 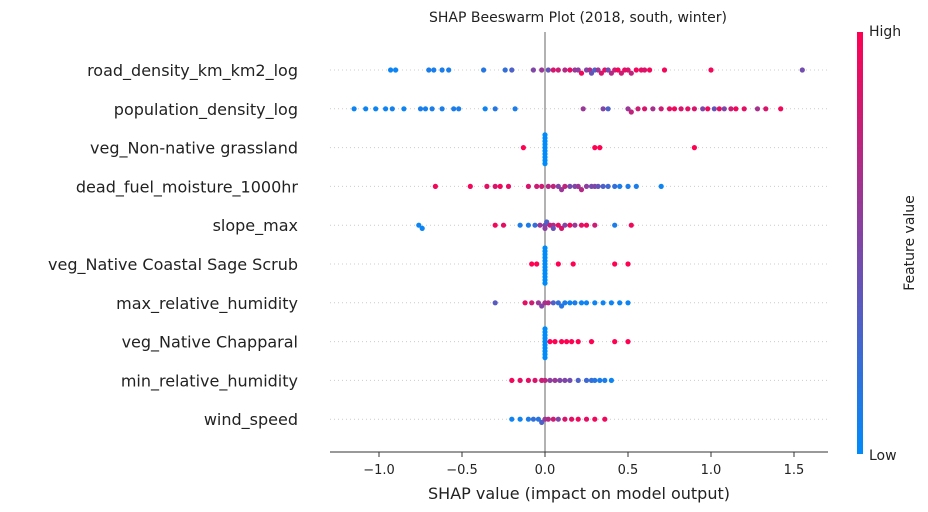 I want to click on x-axis-label: SHAP value (impact on model output), so click(x=579, y=493).